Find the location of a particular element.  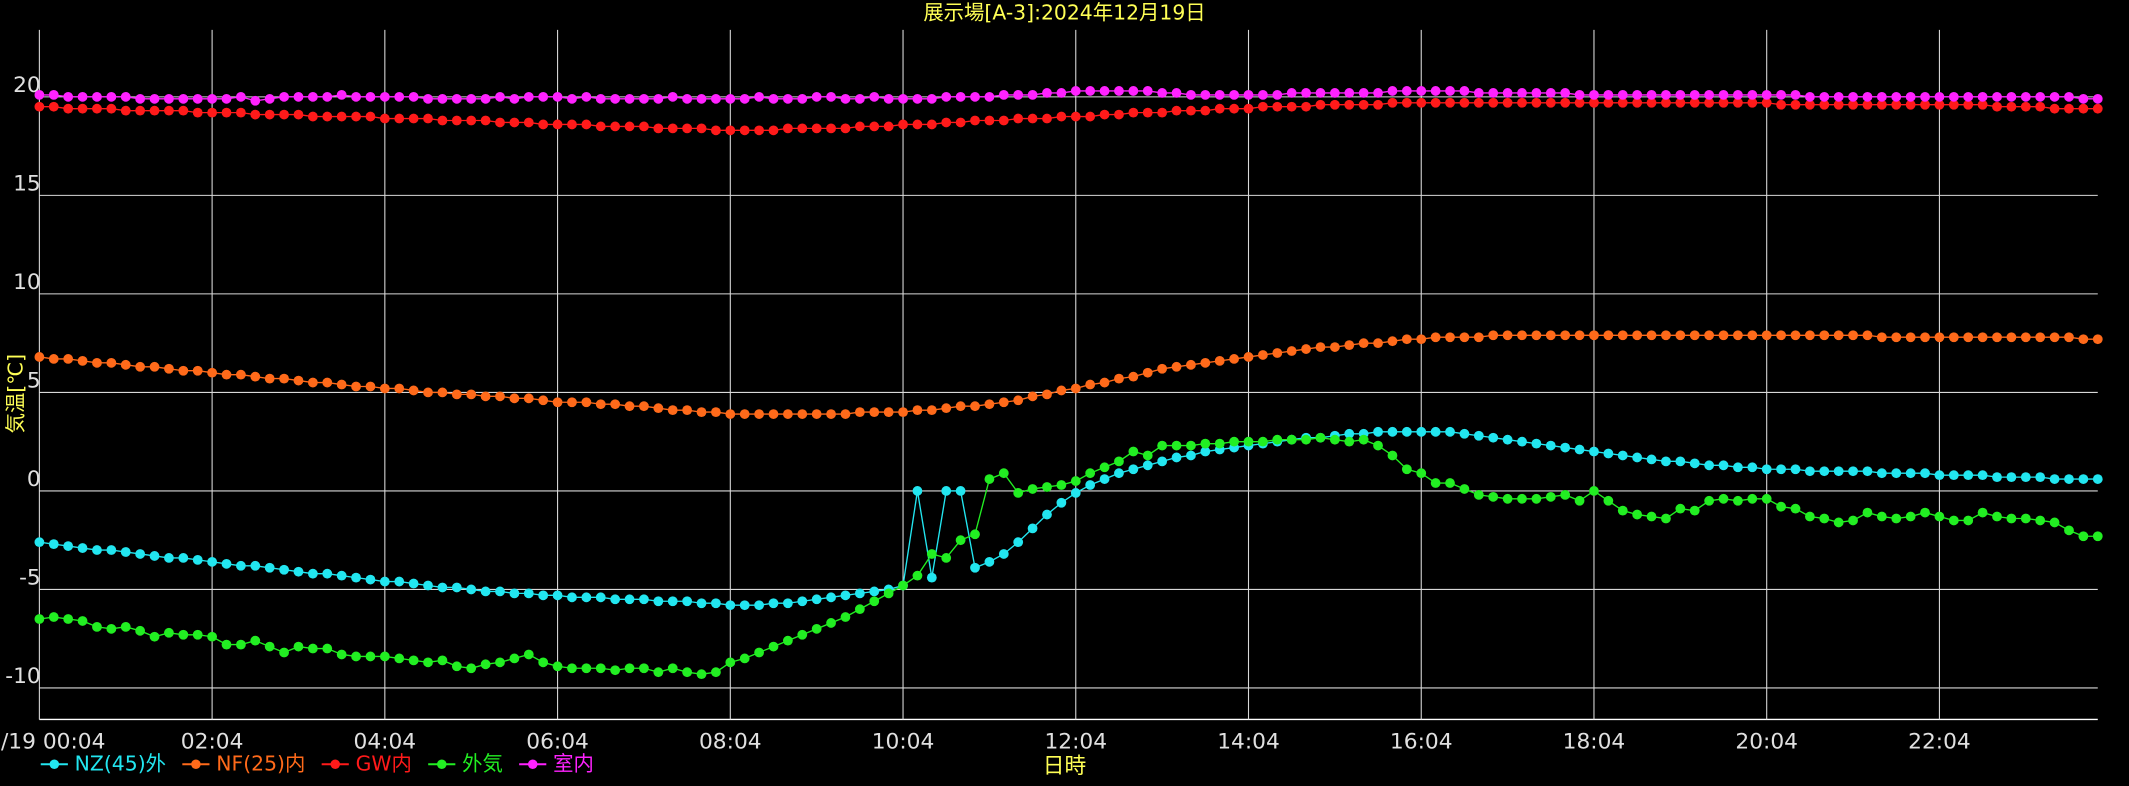

x-tick-label: 06:04 is located at coordinates (557, 742).